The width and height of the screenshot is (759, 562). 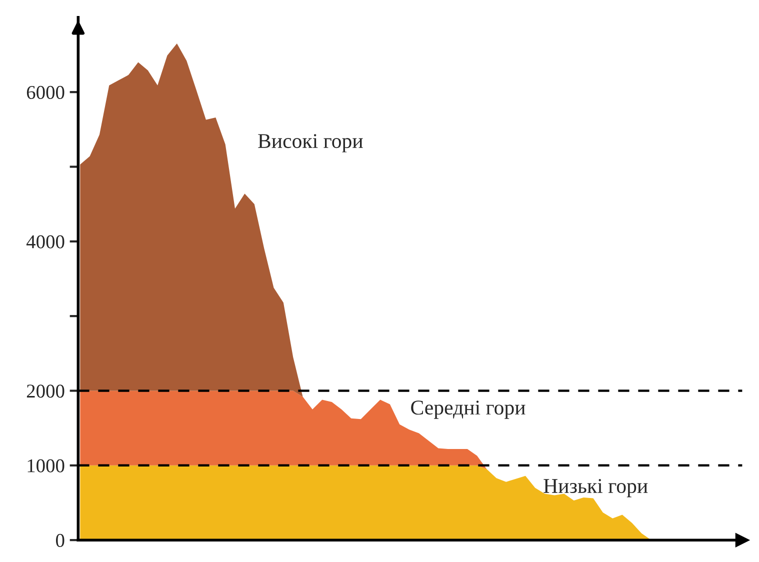 What do you see at coordinates (468, 409) in the screenshot?
I see `series-label: Середні гори` at bounding box center [468, 409].